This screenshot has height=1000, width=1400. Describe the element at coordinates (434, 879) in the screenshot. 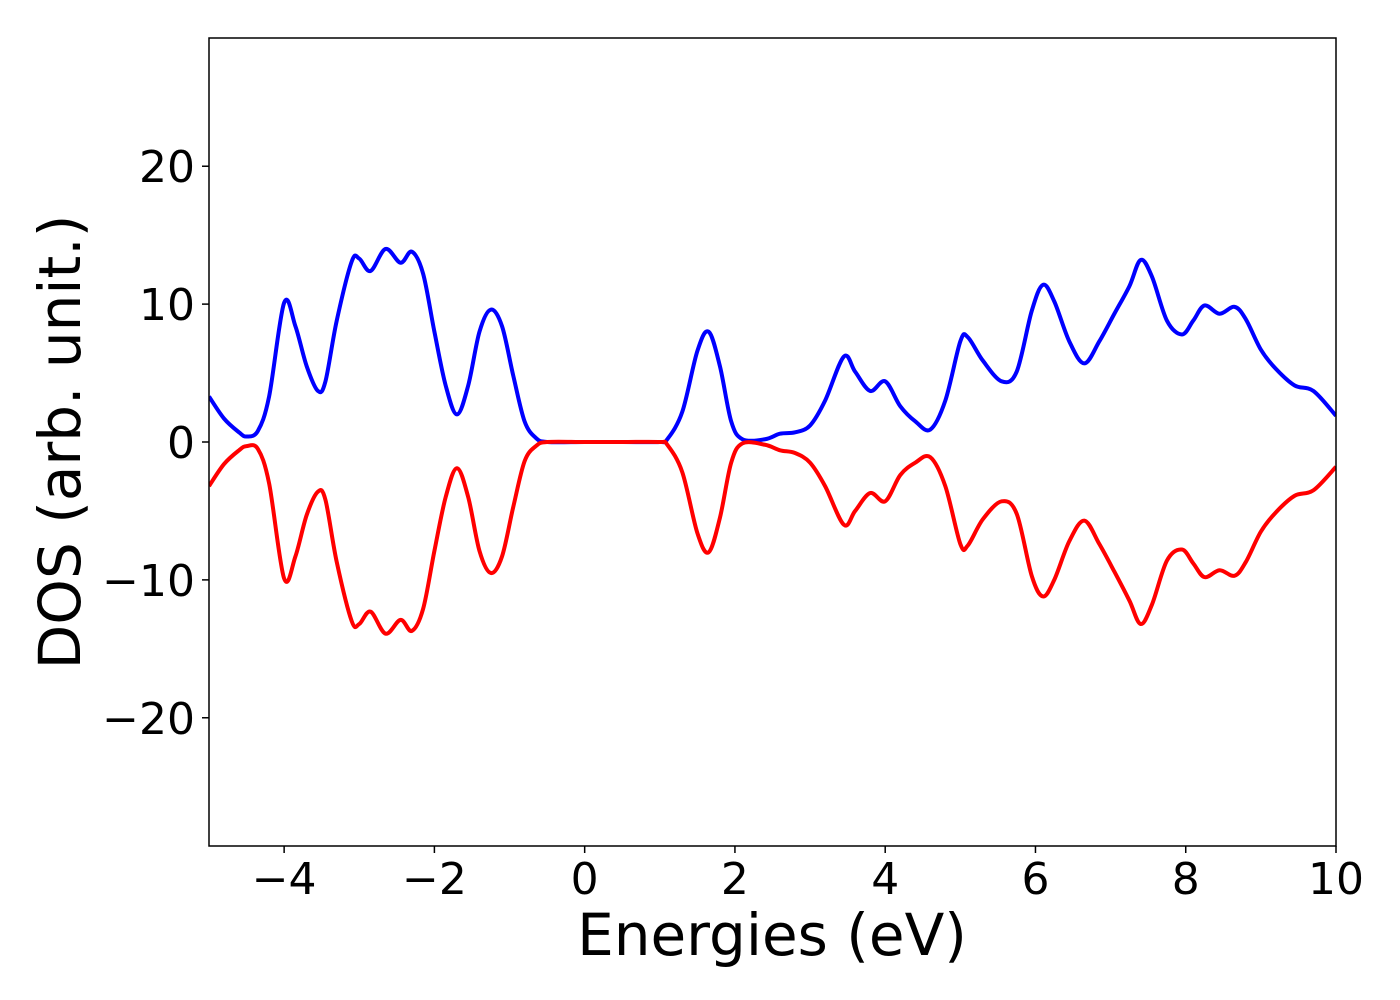

I see `x-tick-label: −2` at that location.